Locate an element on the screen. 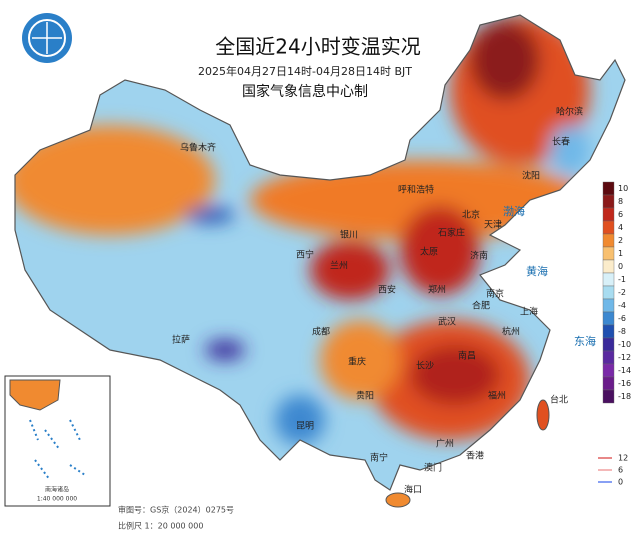 The height and width of the screenshot is (544, 640). legend-label: 1 is located at coordinates (620, 253).